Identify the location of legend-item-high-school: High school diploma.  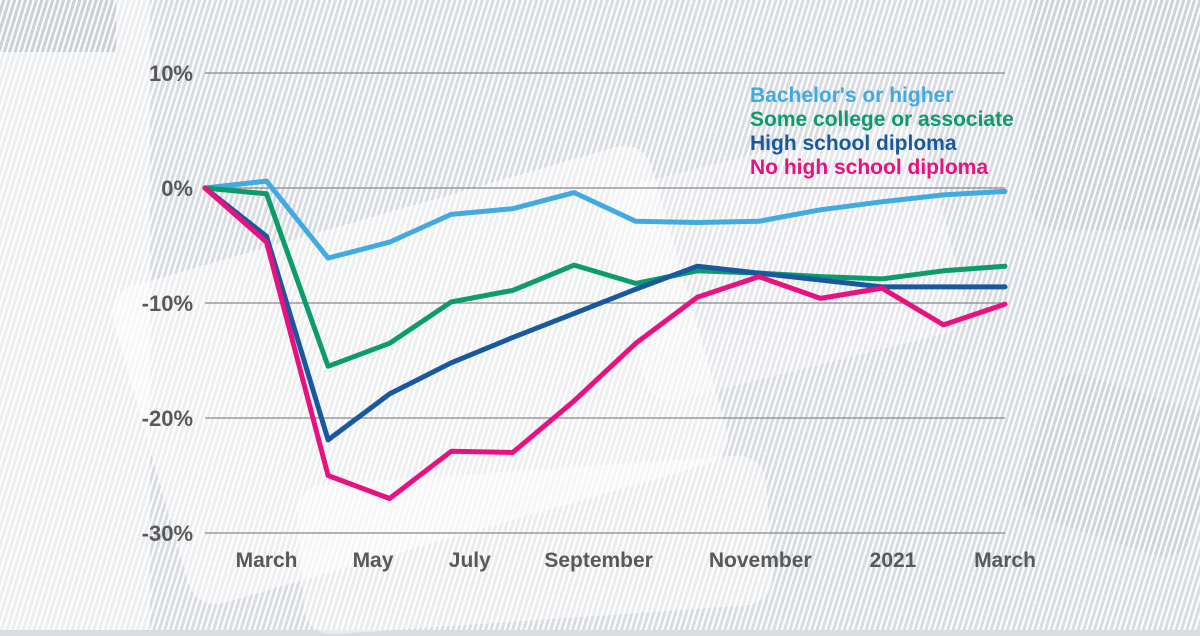
(853, 143).